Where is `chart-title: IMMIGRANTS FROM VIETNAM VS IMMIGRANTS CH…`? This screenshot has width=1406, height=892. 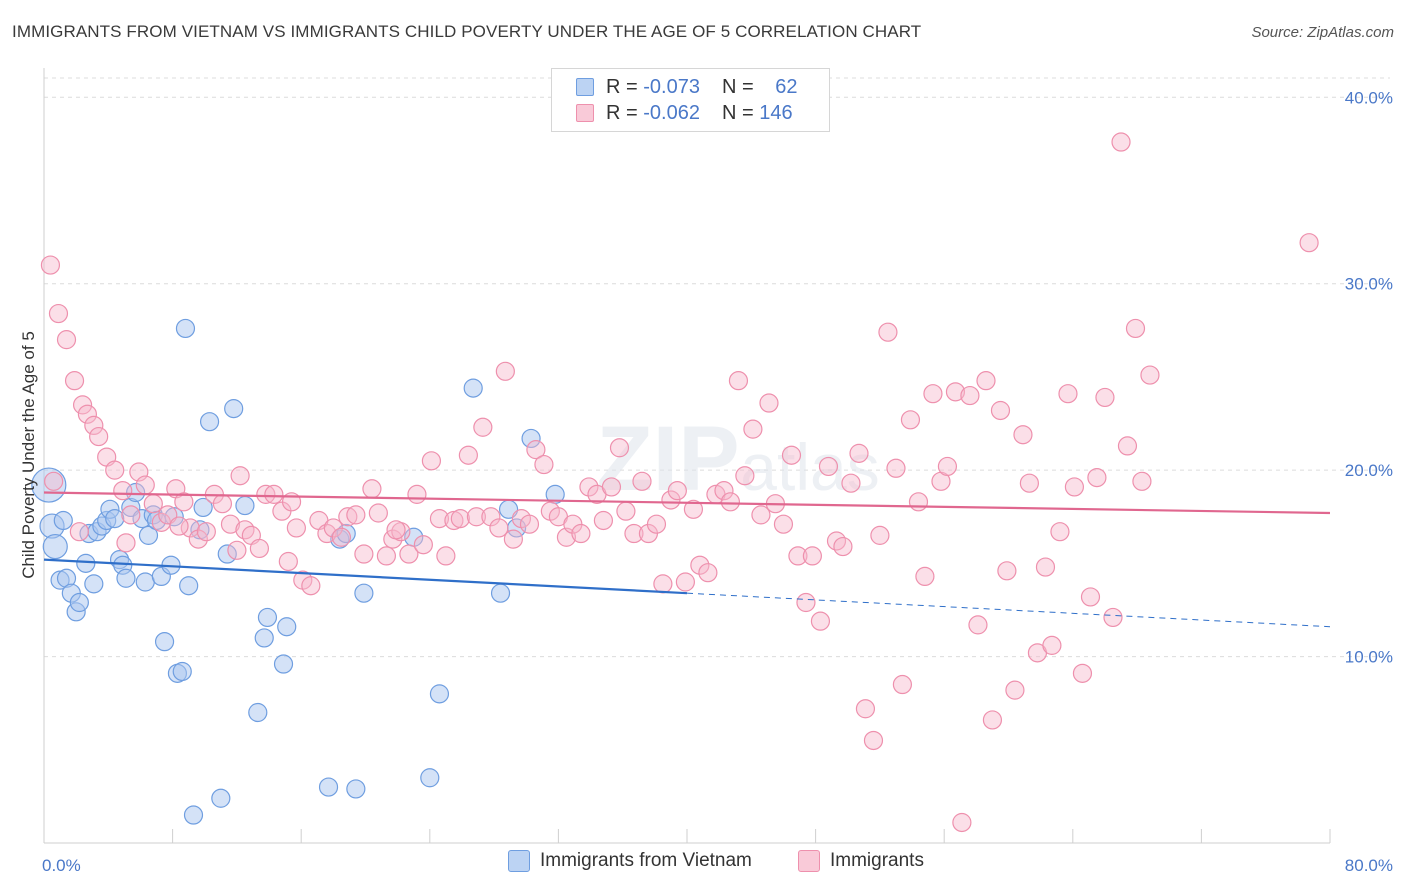
chart-title: IMMIGRANTS FROM VIETNAM VS IMMIGRANTS CH… is located at coordinates (467, 31).